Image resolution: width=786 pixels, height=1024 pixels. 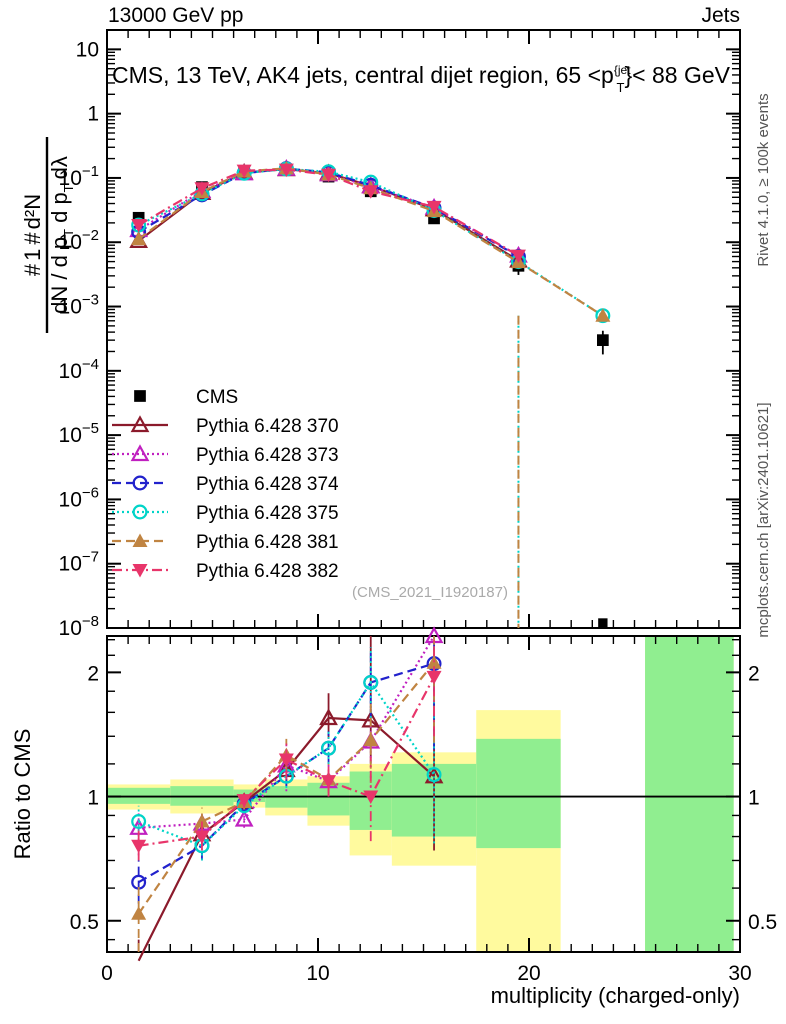 What do you see at coordinates (217, 397) in the screenshot?
I see `legend-label: CMS` at bounding box center [217, 397].